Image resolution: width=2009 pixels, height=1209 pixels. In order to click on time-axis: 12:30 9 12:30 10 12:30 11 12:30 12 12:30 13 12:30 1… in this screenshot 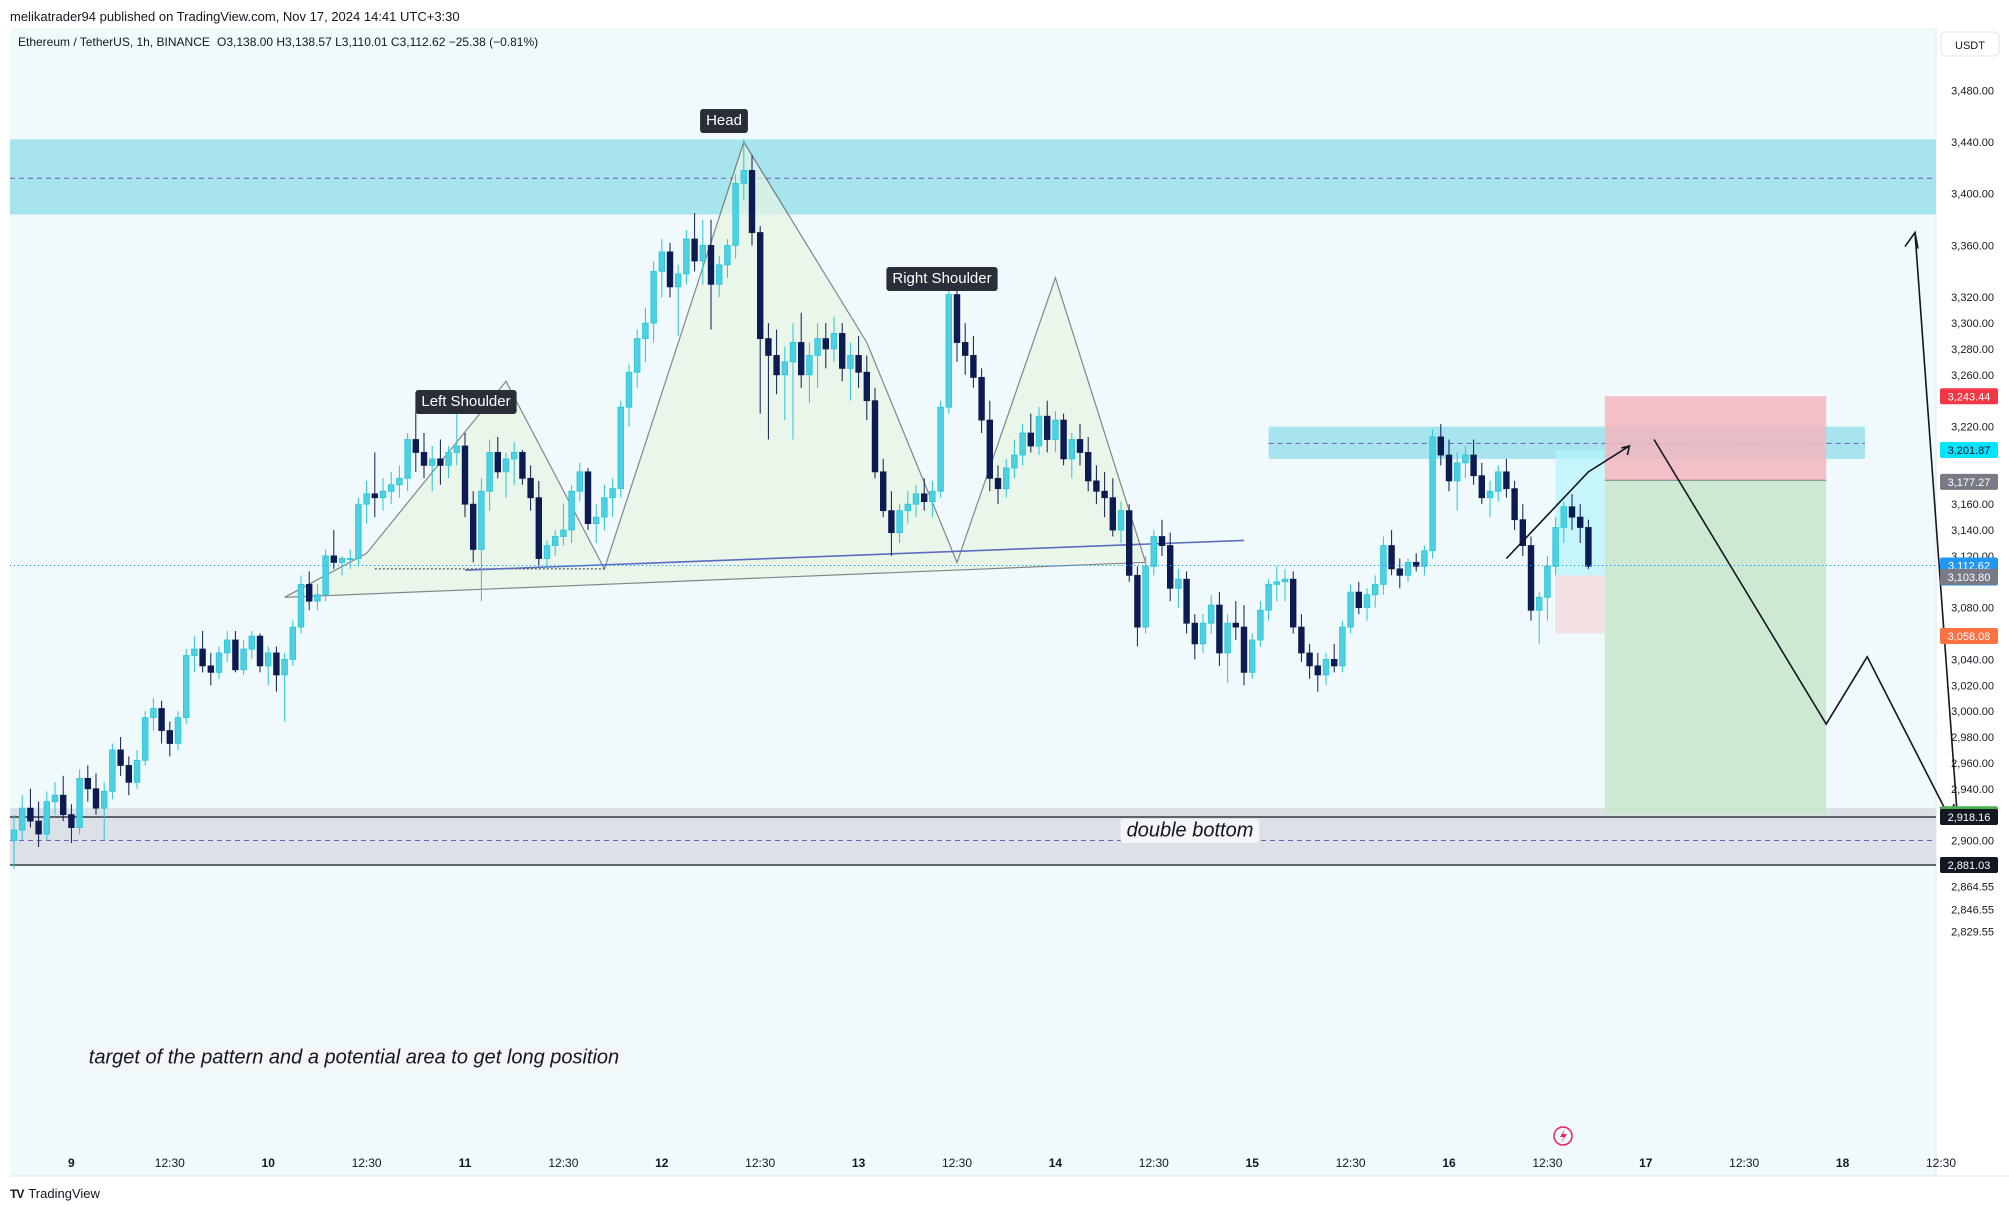, I will do `click(1004, 1163)`.